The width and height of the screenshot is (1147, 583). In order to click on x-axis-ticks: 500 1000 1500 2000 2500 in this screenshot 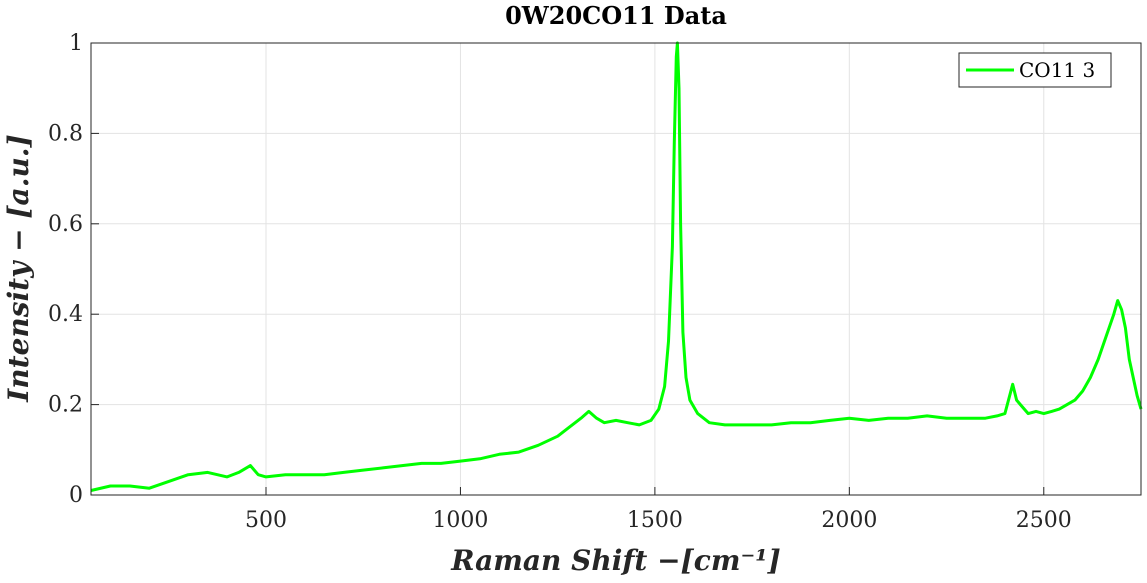, I will do `click(658, 510)`.